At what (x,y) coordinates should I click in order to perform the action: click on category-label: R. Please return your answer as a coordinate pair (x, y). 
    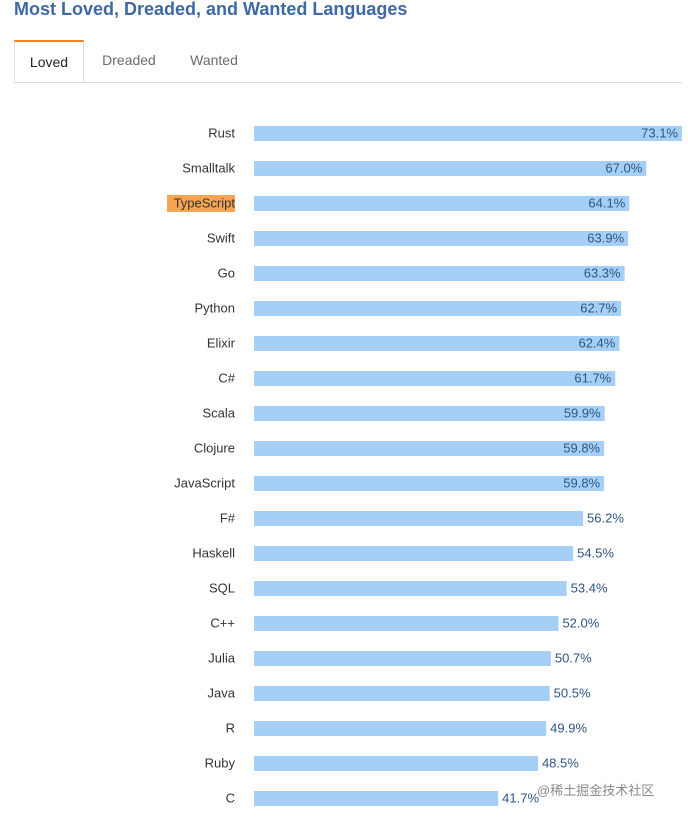
    Looking at the image, I should click on (230, 728).